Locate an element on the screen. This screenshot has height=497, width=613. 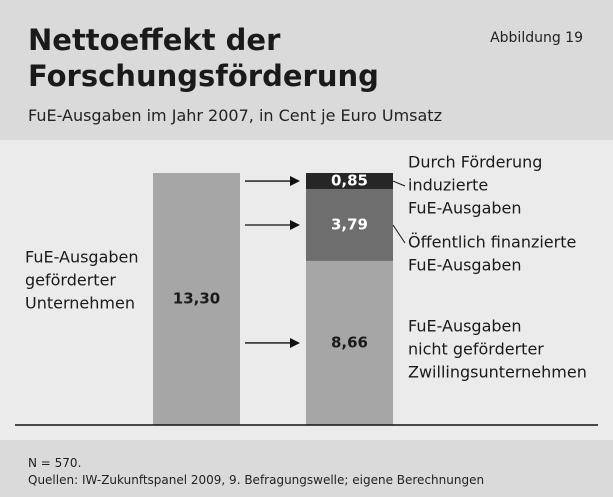
label: Durch Förderung is located at coordinates (475, 162).